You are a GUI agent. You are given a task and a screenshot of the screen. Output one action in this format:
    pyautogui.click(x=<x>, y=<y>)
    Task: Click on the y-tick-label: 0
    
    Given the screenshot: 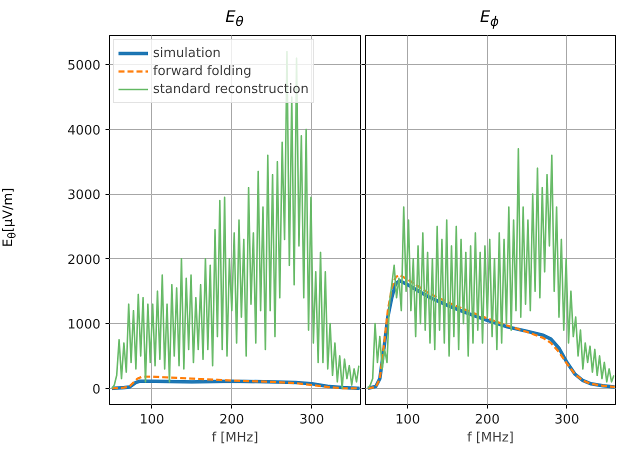 What is the action you would take?
    pyautogui.click(x=96, y=390)
    